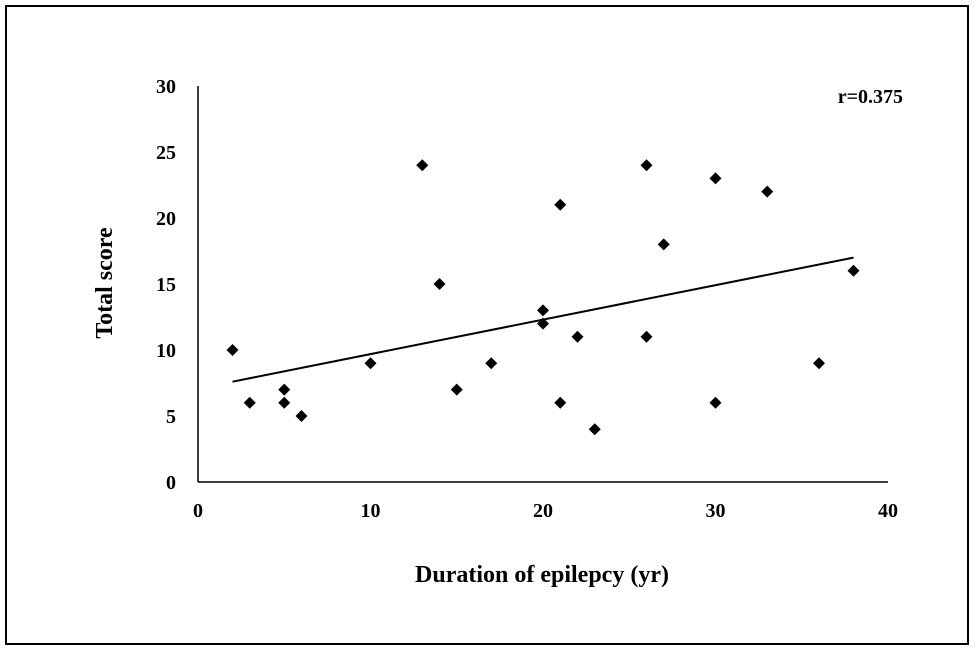 The height and width of the screenshot is (648, 977). Describe the element at coordinates (888, 511) in the screenshot. I see `x-tick-label: 40` at that location.